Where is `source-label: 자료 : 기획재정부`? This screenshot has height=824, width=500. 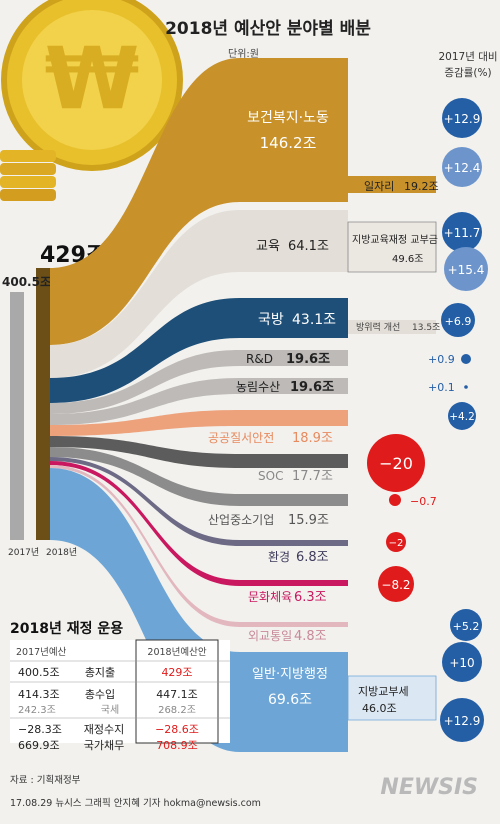
source-label: 자료 : 기획재정부 is located at coordinates (45, 780).